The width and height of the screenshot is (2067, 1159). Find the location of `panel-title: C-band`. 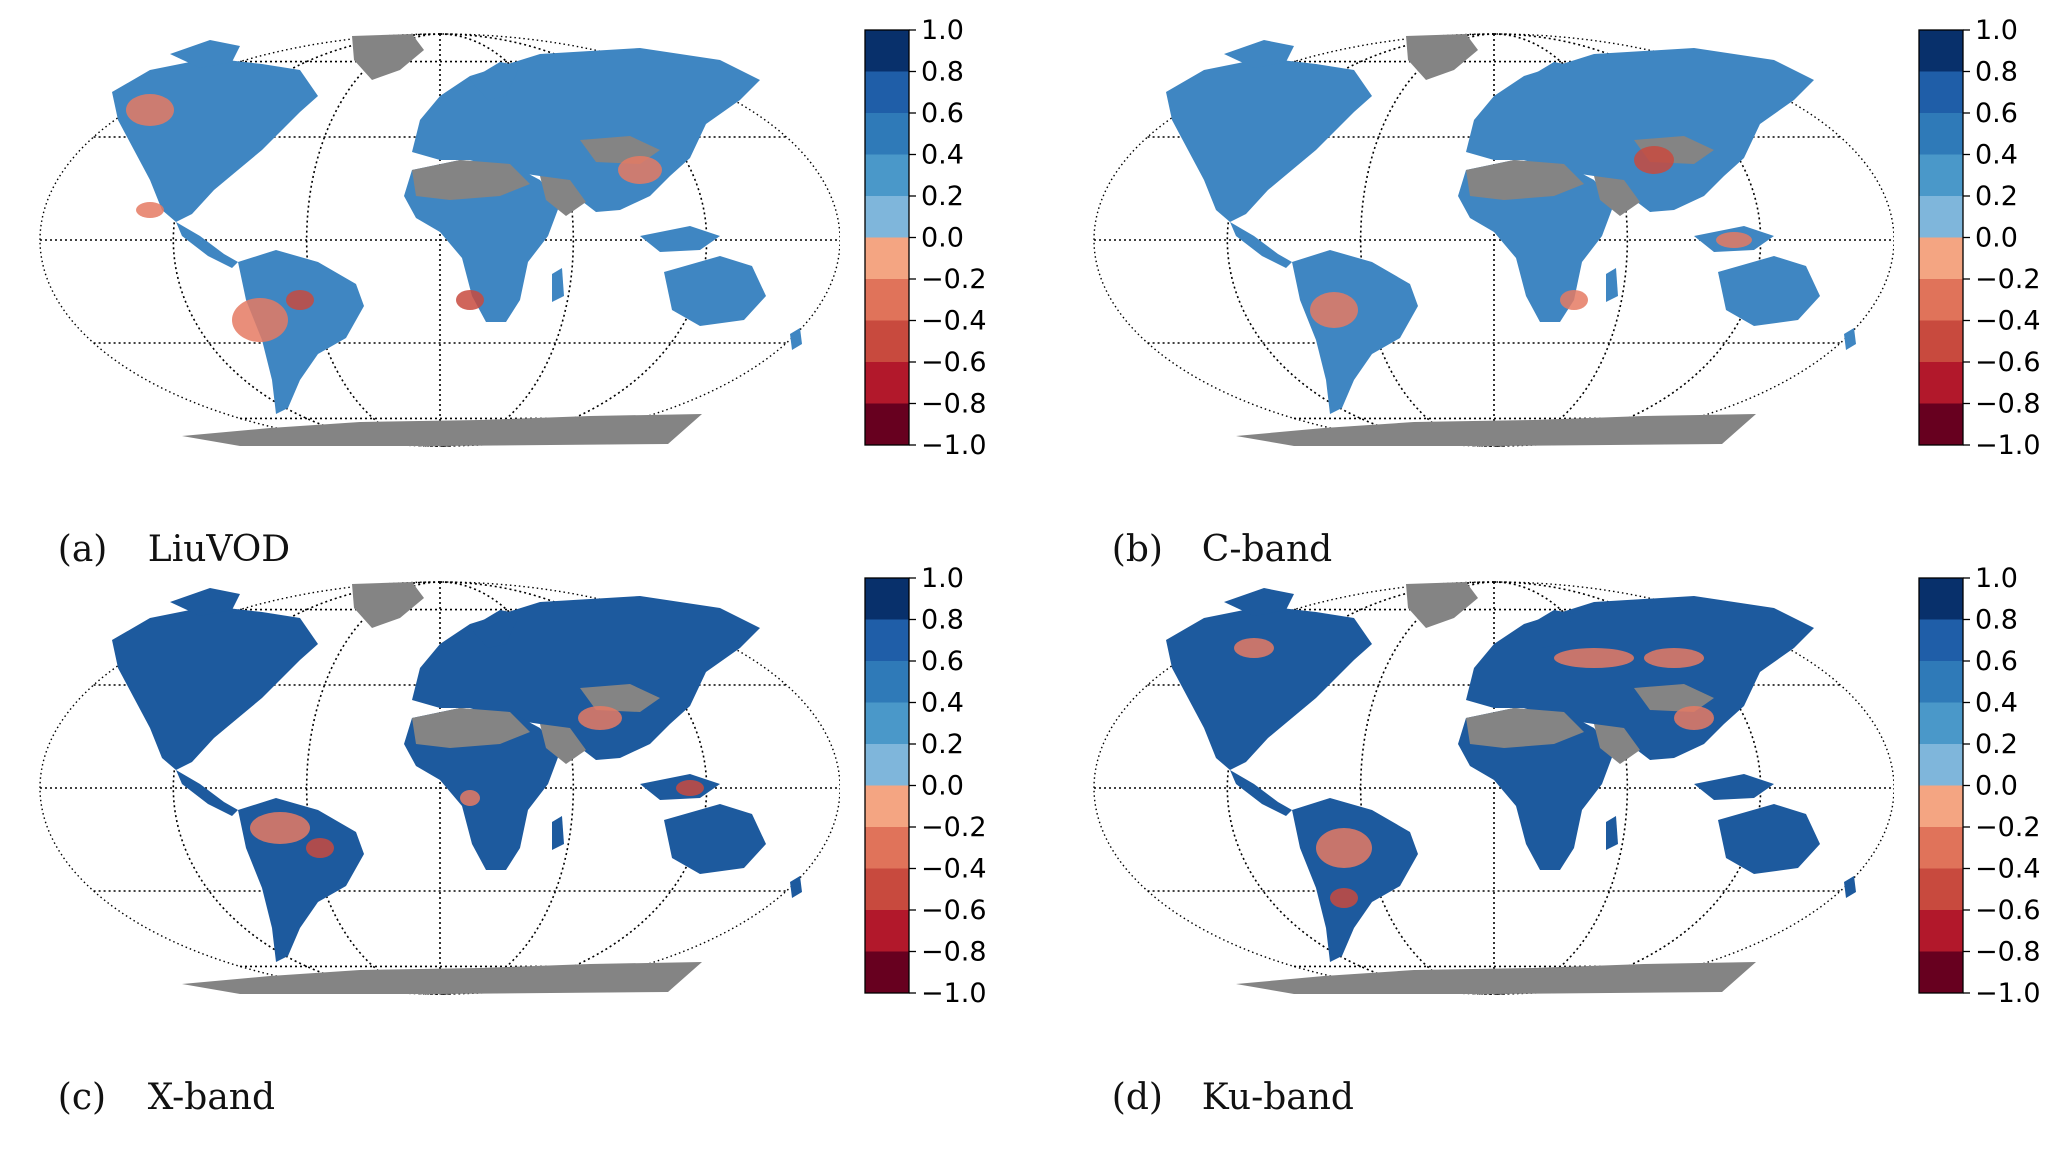

panel-title: C-band is located at coordinates (1267, 549).